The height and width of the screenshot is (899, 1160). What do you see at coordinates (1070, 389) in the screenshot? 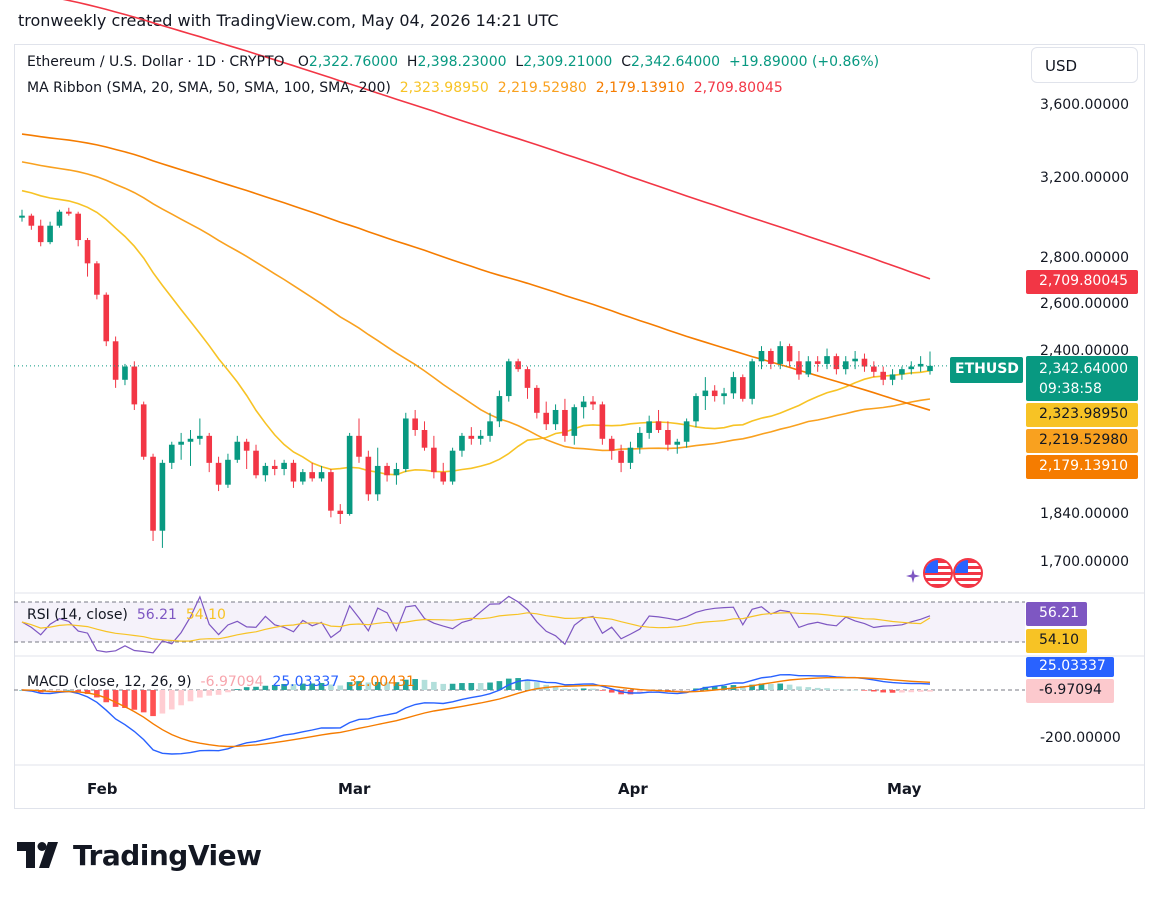
I see `bar-countdown: 09:38:58` at bounding box center [1070, 389].